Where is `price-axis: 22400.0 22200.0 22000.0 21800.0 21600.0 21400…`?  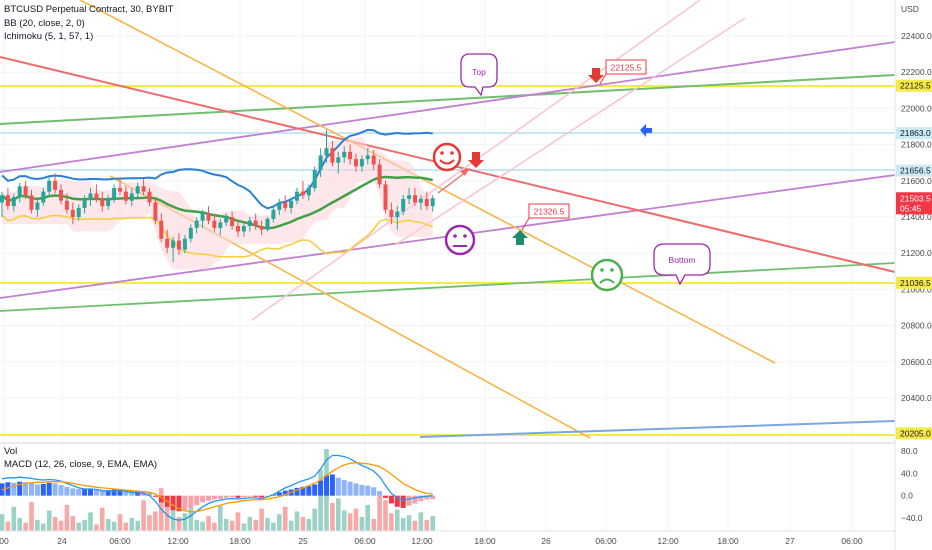 price-axis: 22400.0 22200.0 22000.0 21800.0 21600.0 21400… is located at coordinates (916, 217).